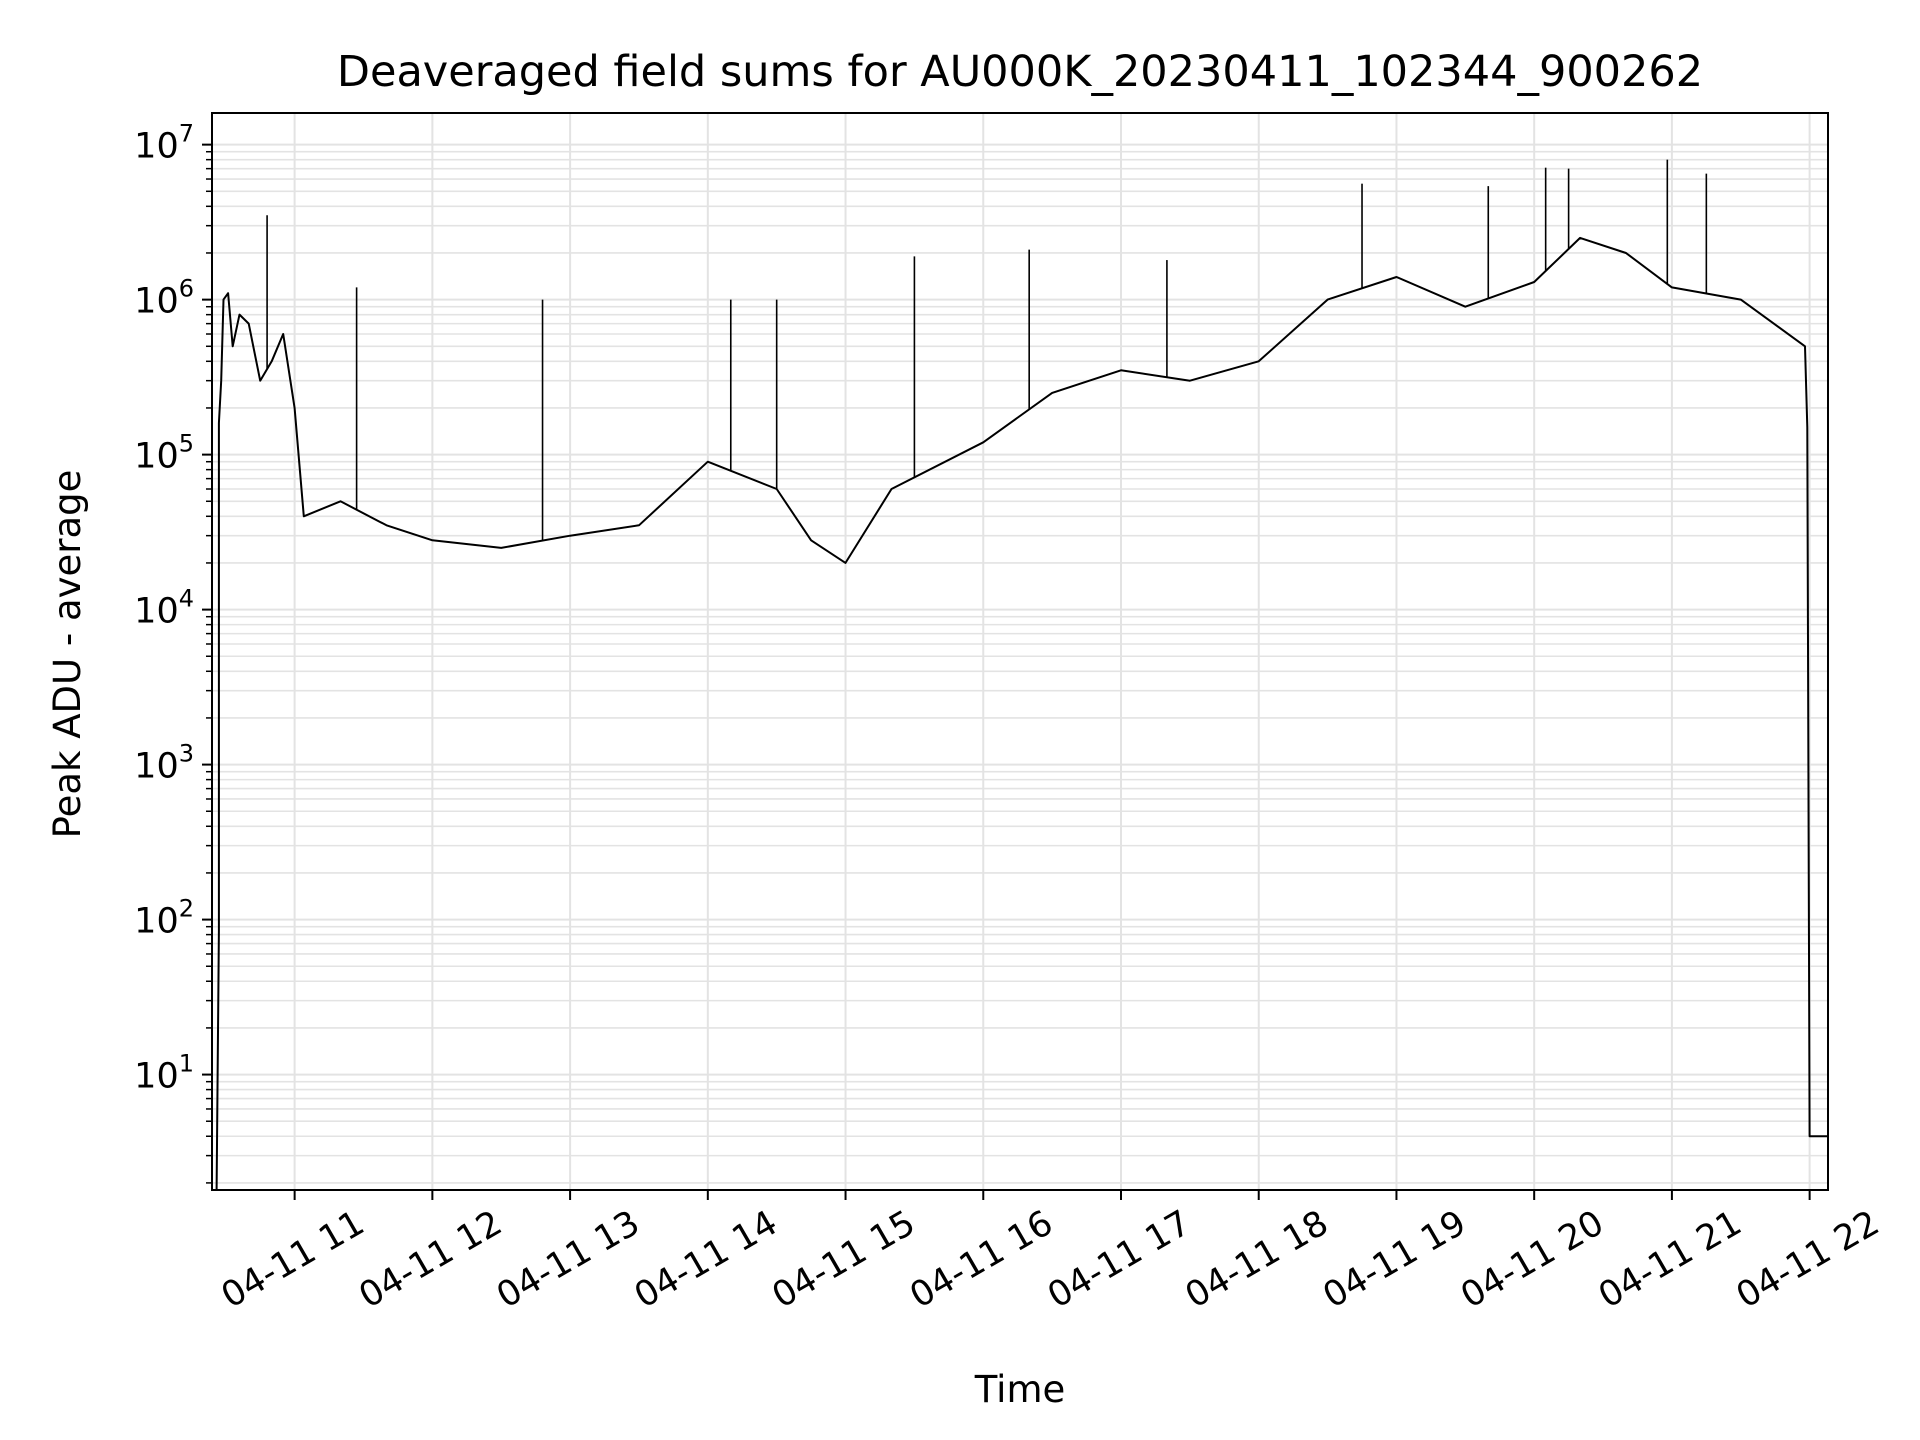  I want to click on y-tick-label: 10⁶, so click(164, 298).